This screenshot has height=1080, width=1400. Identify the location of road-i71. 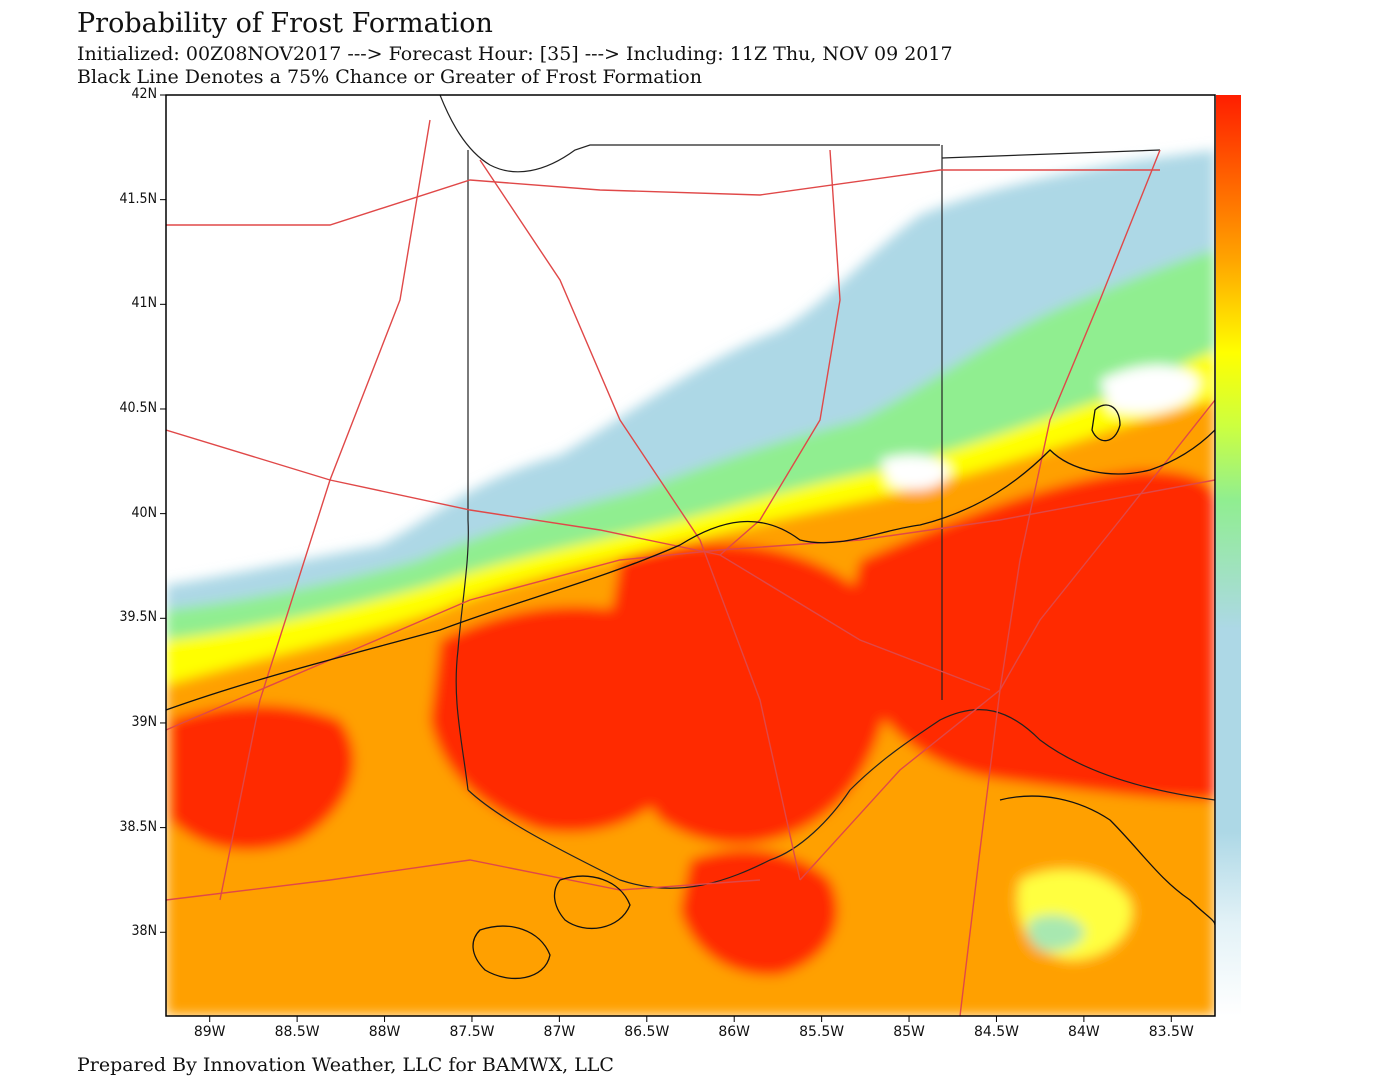
(1007, 640).